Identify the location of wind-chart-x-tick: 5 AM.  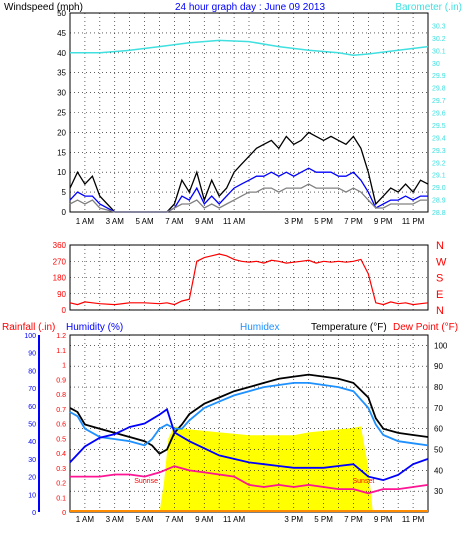
(144, 221).